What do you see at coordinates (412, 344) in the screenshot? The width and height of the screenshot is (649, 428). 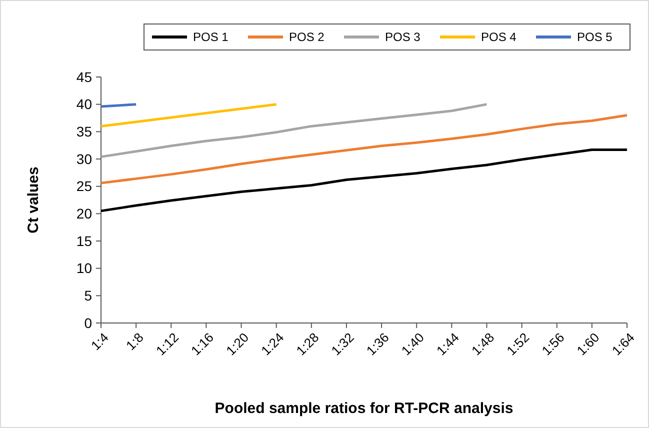 I see `x-tick-label: 1:40` at bounding box center [412, 344].